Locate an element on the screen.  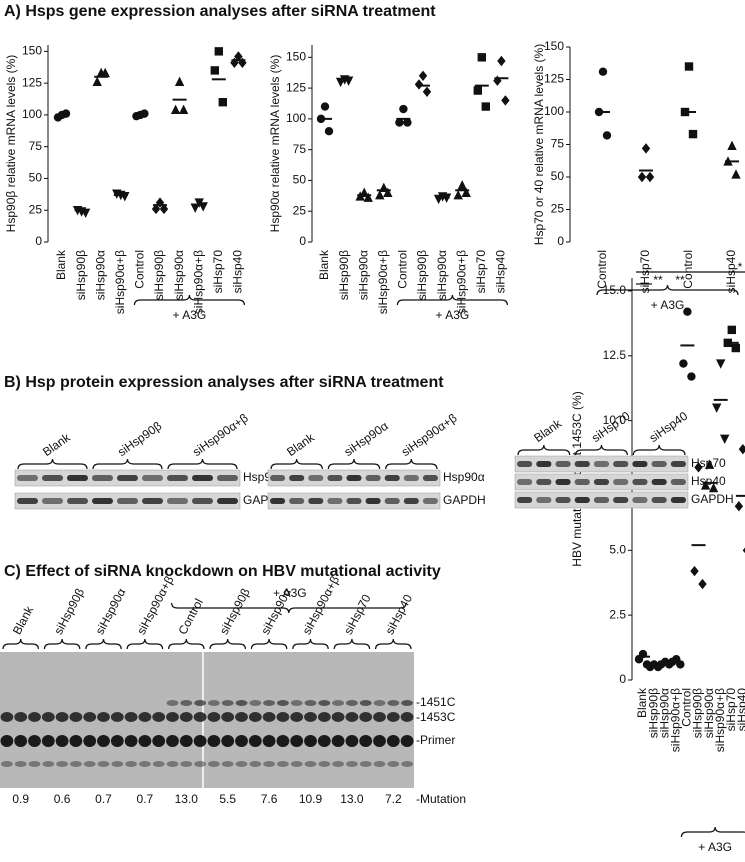
lane-label: siHsp70 is located at coordinates (357, 614).